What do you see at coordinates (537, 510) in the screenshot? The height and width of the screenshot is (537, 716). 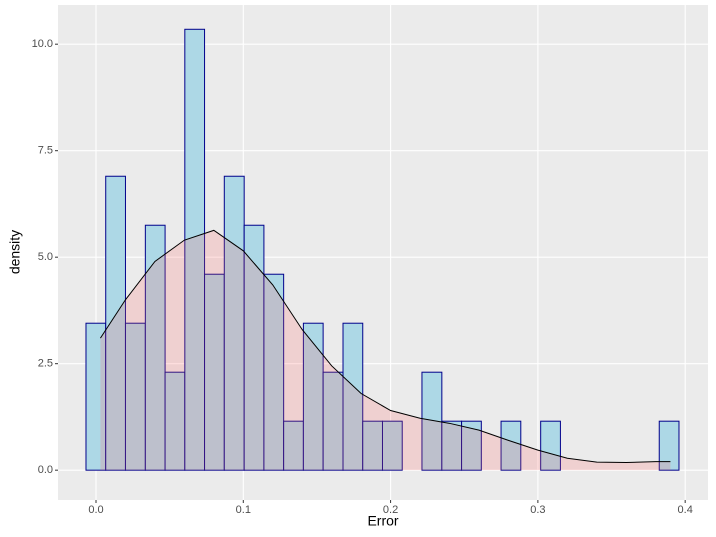 I see `x-tick-label: 0.3` at bounding box center [537, 510].